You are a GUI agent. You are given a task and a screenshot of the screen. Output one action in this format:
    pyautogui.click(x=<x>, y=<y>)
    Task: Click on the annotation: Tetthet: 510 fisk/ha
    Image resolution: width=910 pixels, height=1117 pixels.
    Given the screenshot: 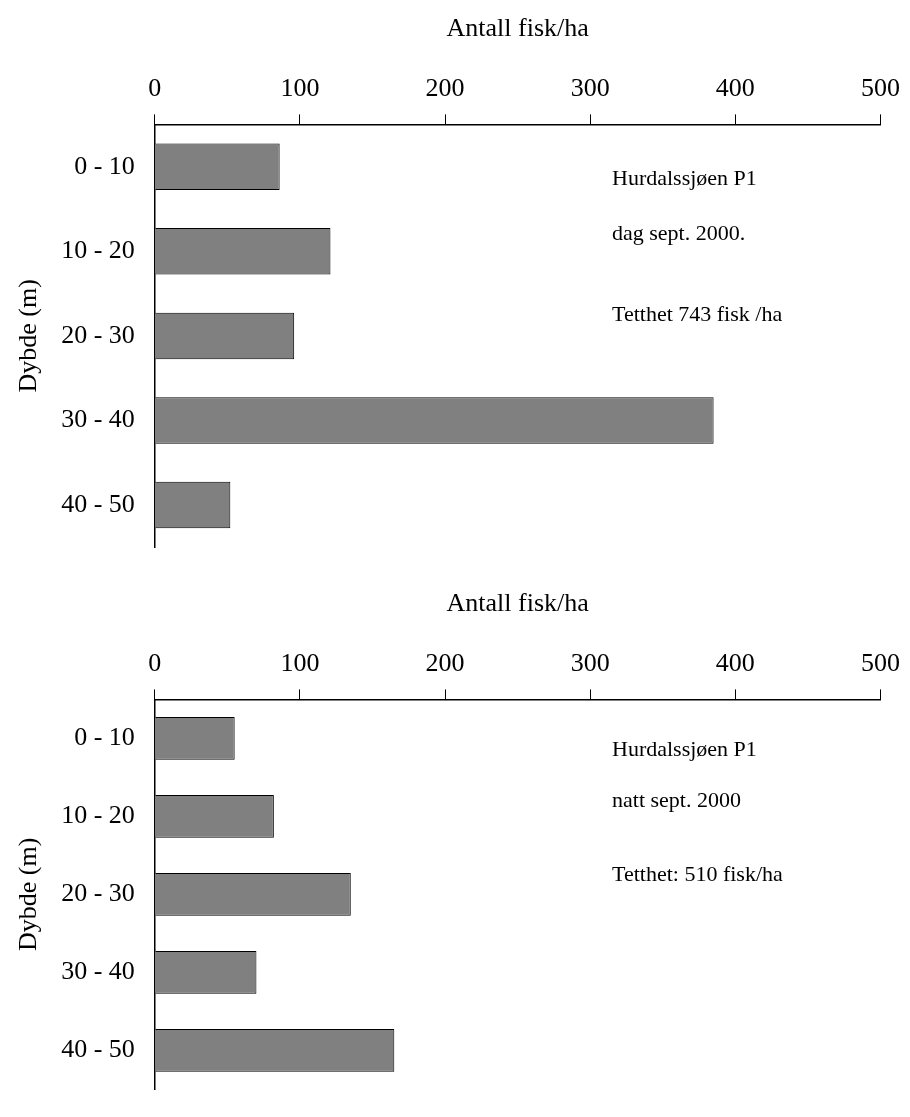 What is the action you would take?
    pyautogui.click(x=698, y=873)
    